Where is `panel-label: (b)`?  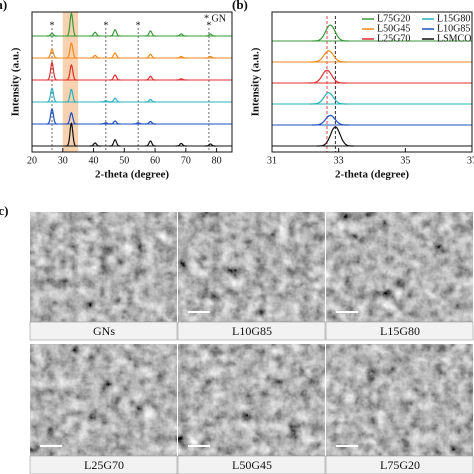 panel-label: (b) is located at coordinates (240, 6).